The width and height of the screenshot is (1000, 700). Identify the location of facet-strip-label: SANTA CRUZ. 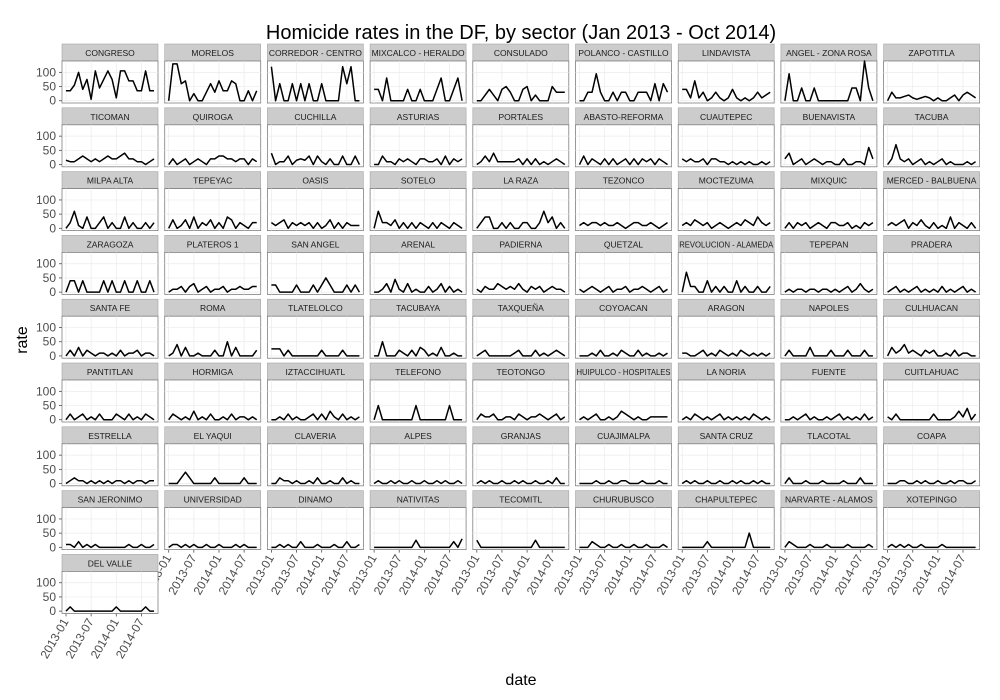
(726, 436).